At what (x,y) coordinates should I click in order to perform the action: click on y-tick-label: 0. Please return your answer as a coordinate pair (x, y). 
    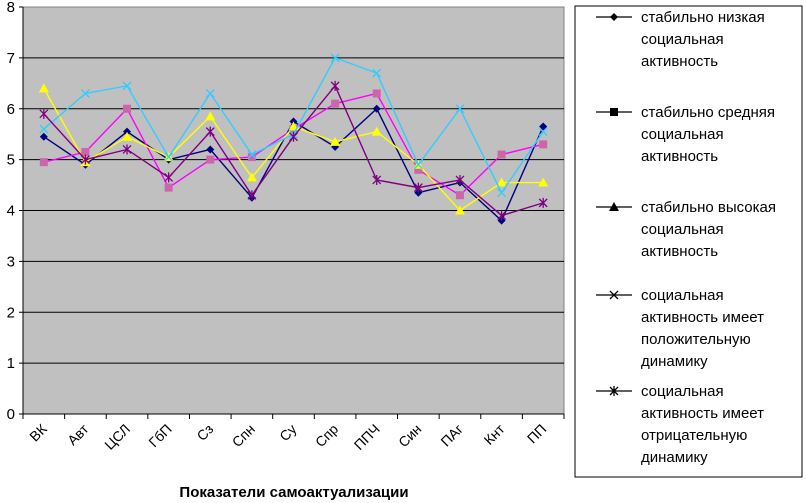
    Looking at the image, I should click on (11, 414).